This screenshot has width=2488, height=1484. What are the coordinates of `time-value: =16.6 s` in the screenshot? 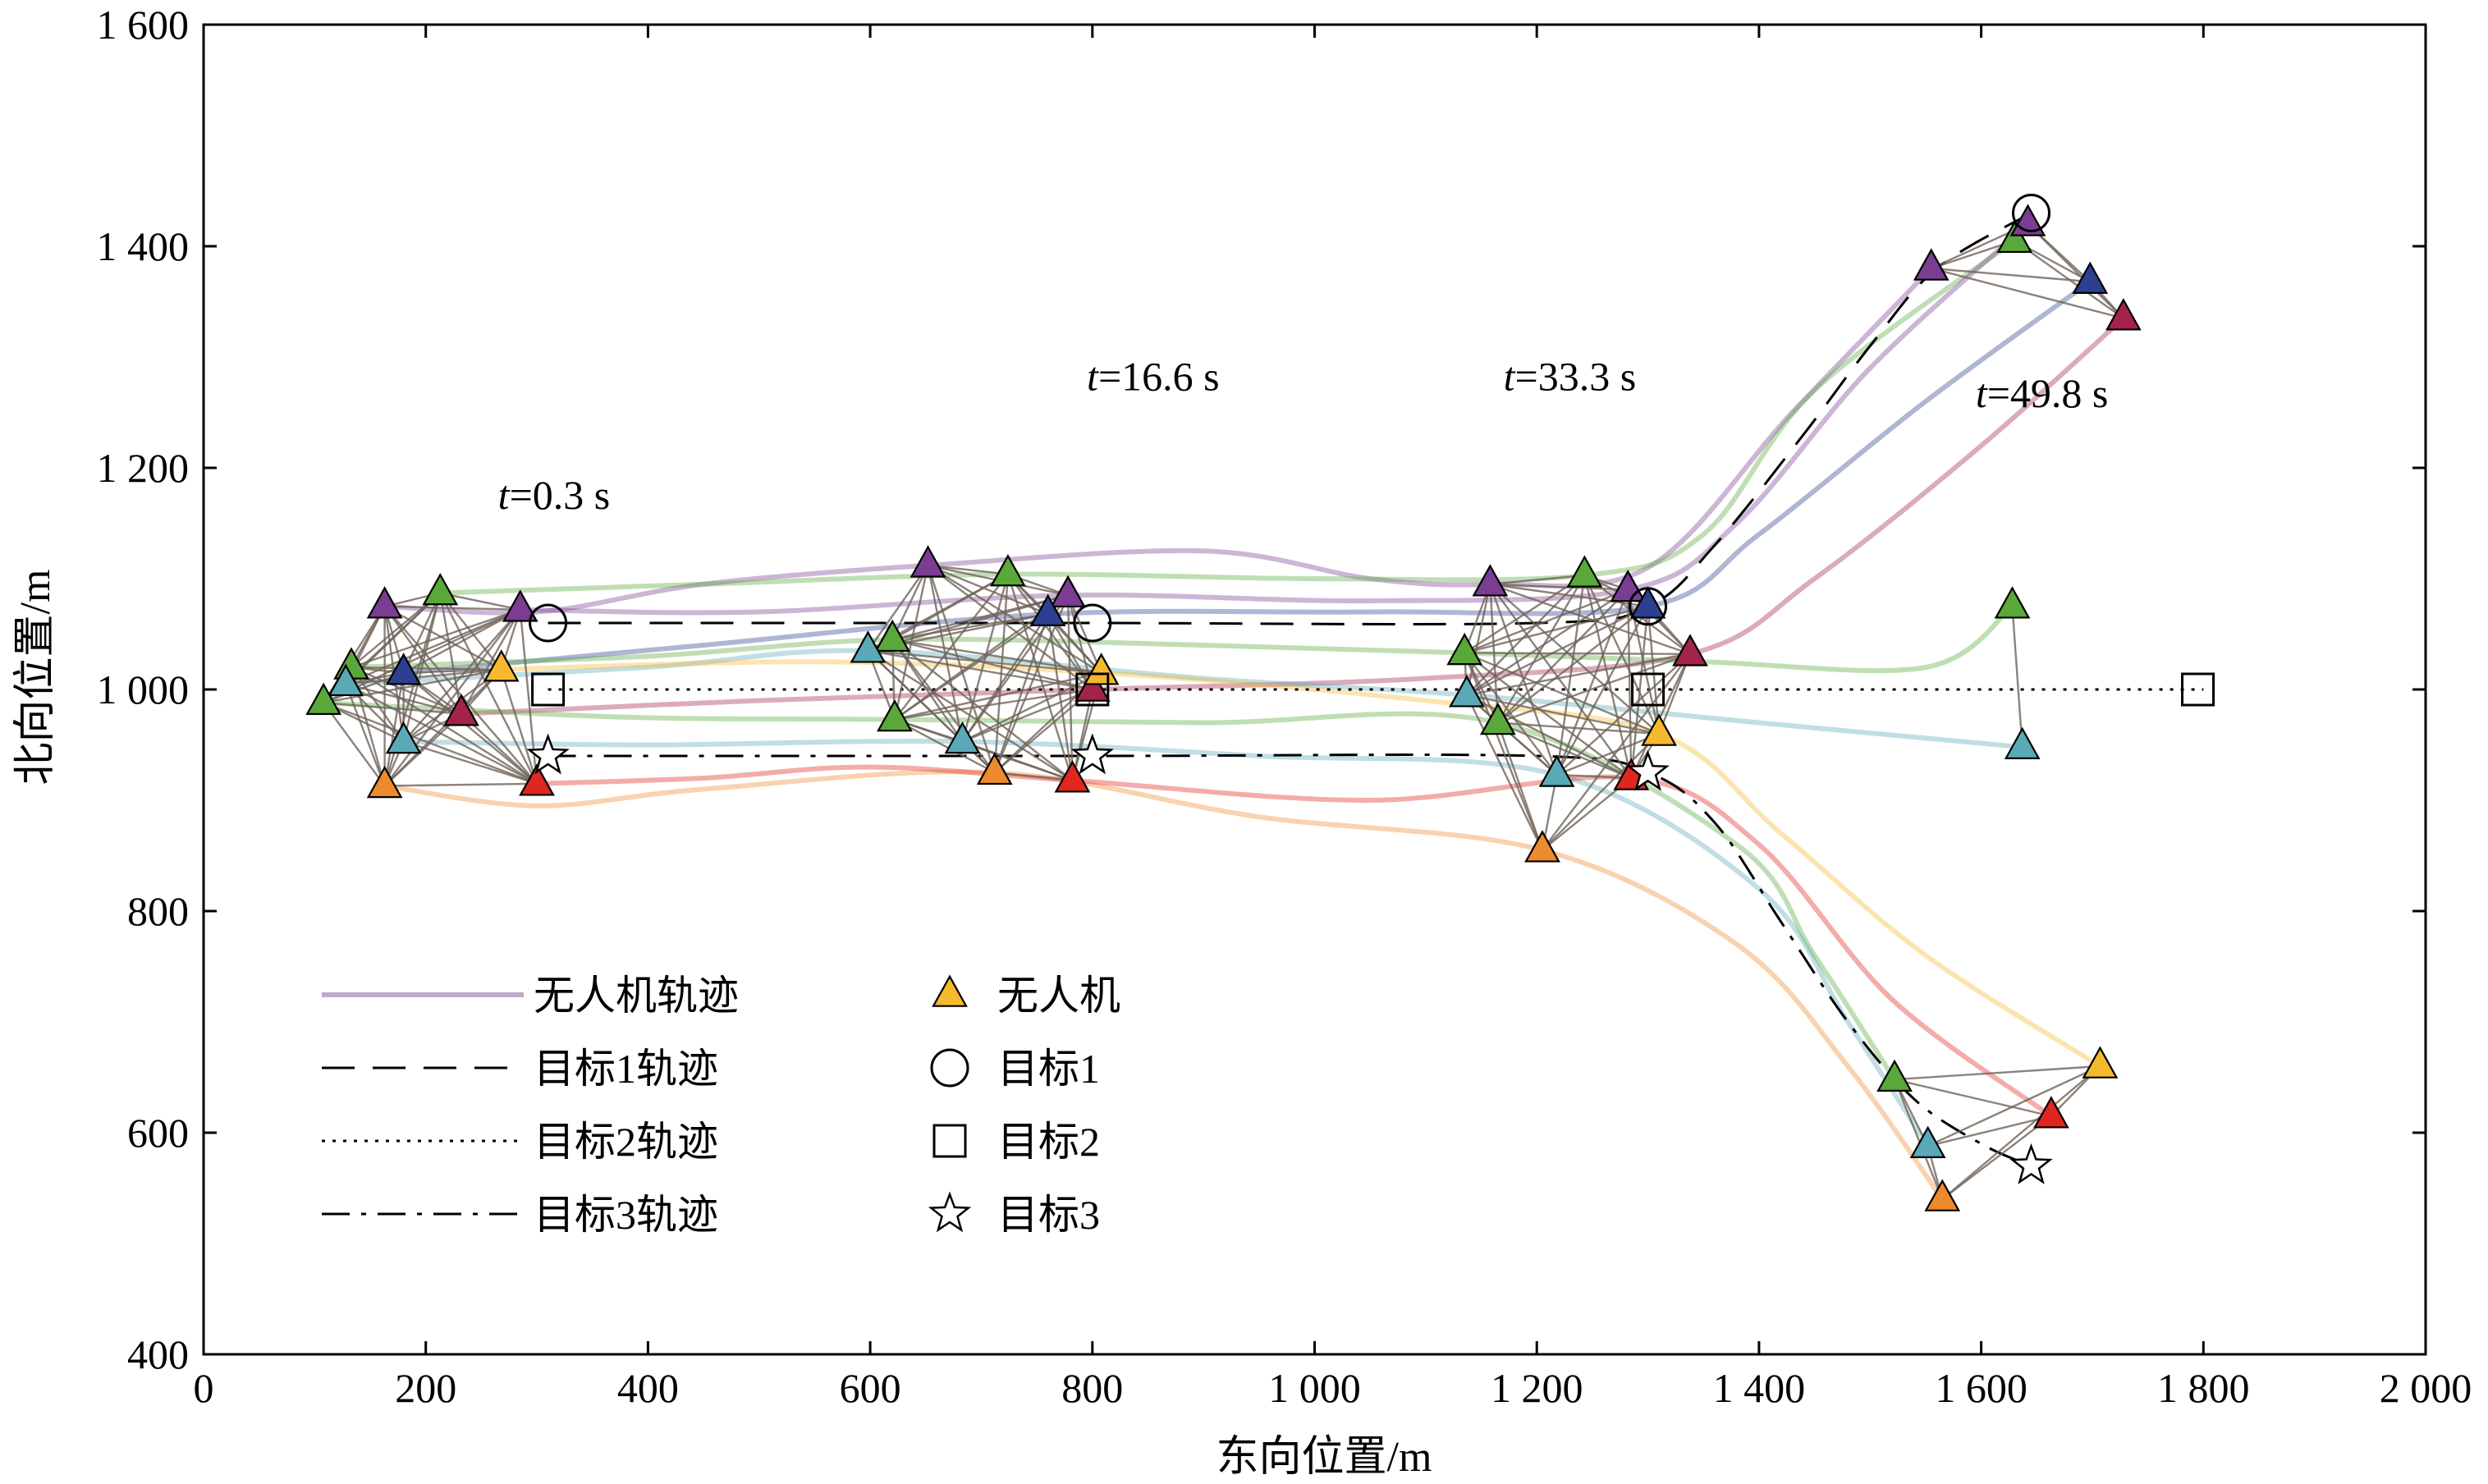 It's located at (1159, 377).